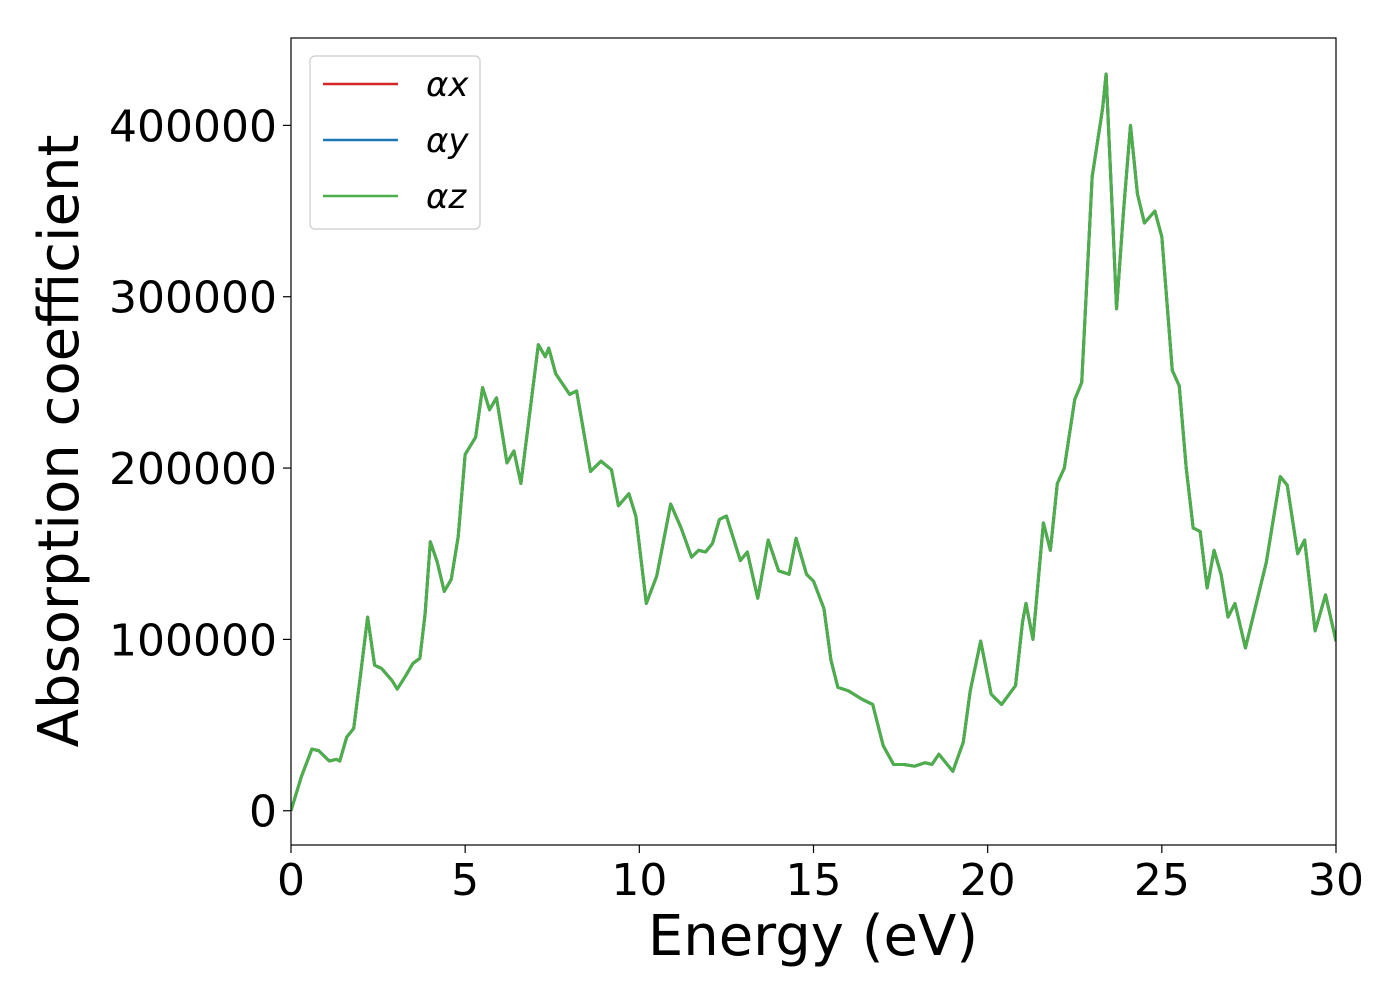 The height and width of the screenshot is (1000, 1400). I want to click on x-tick-label: 15, so click(814, 880).